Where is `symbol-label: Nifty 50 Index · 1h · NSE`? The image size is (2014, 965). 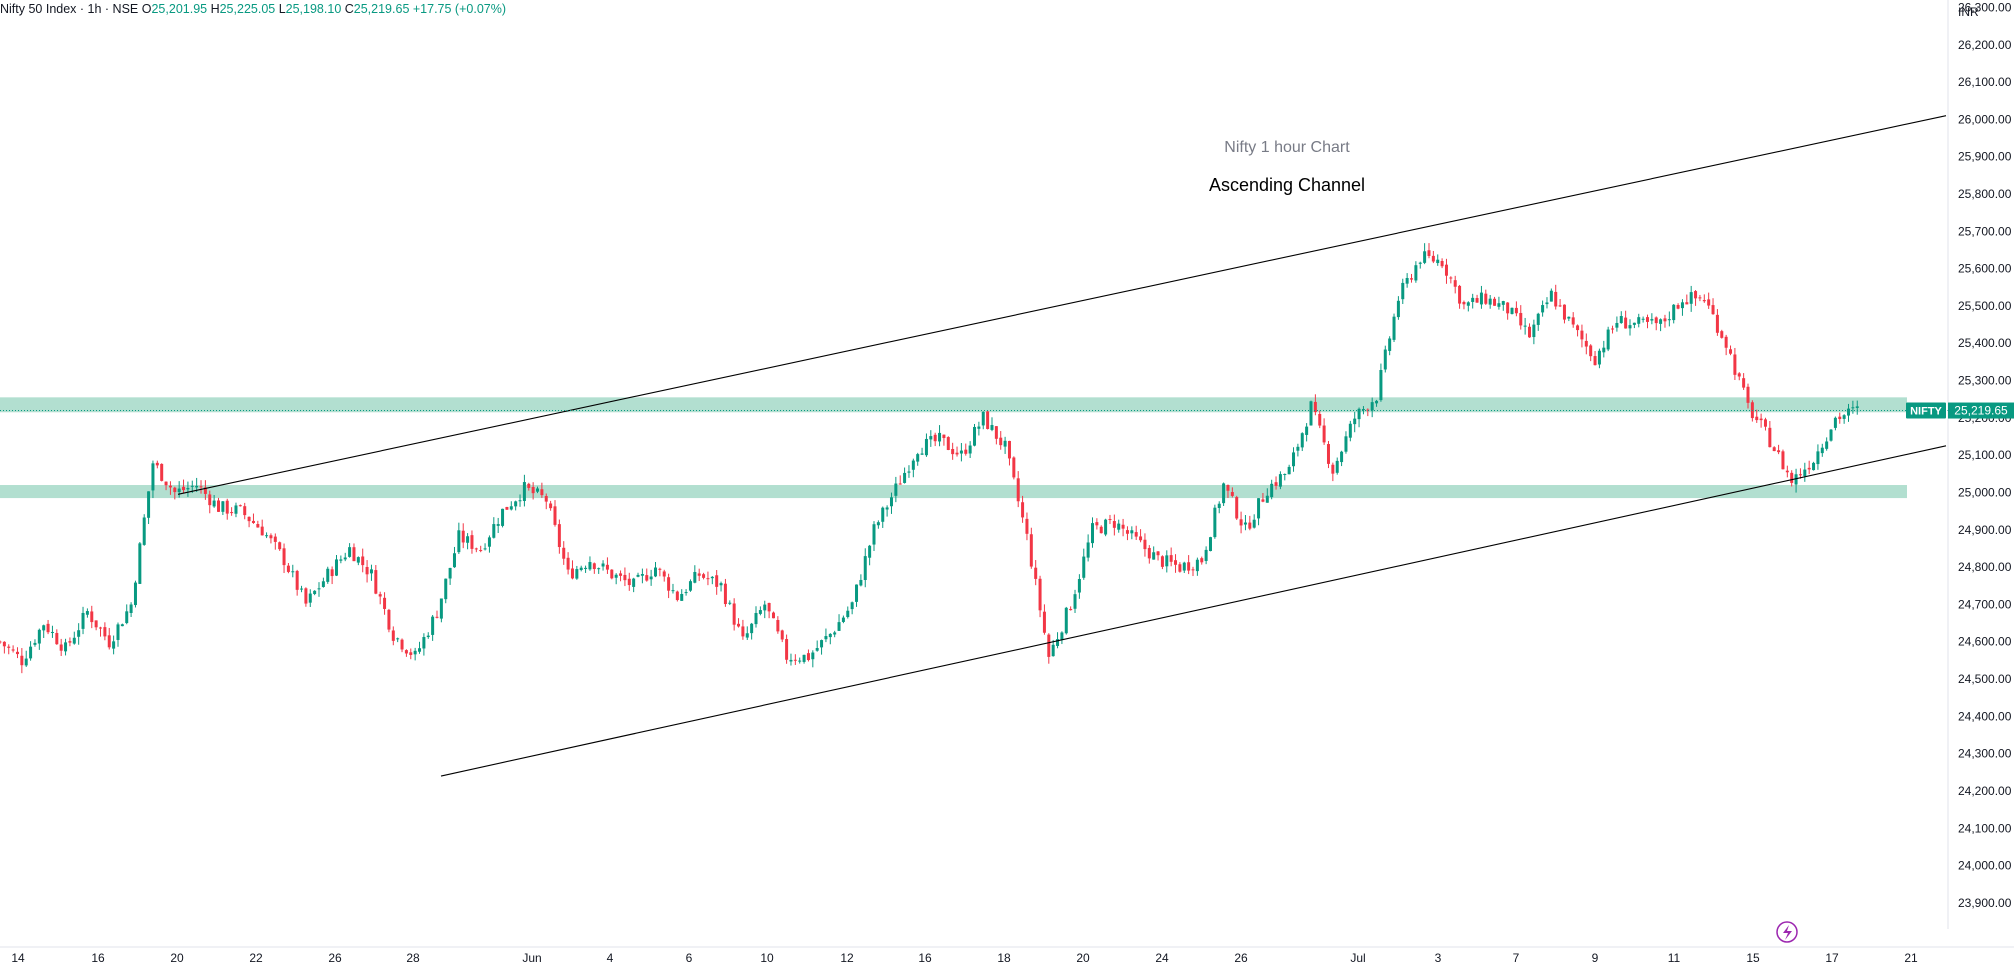
symbol-label: Nifty 50 Index · 1h · NSE is located at coordinates (69, 9).